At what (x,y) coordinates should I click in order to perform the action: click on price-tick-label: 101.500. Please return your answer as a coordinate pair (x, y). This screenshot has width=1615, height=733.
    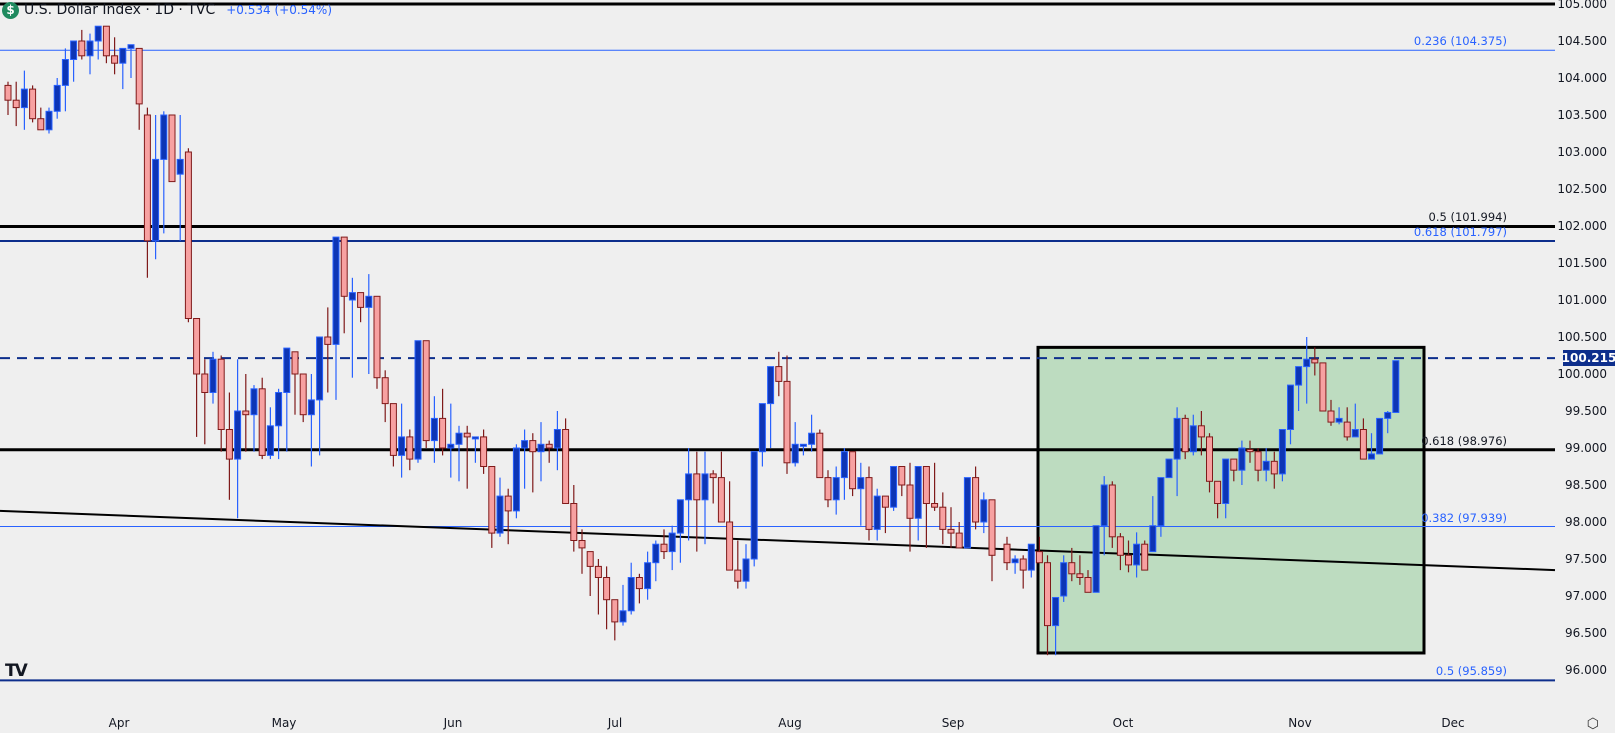
    Looking at the image, I should click on (1582, 263).